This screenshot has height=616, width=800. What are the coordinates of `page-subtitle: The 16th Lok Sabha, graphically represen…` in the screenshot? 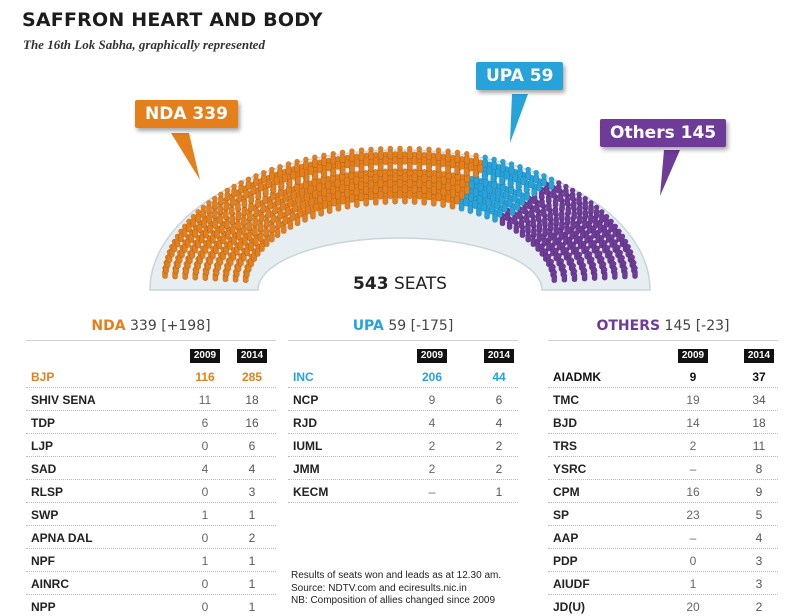 It's located at (144, 44).